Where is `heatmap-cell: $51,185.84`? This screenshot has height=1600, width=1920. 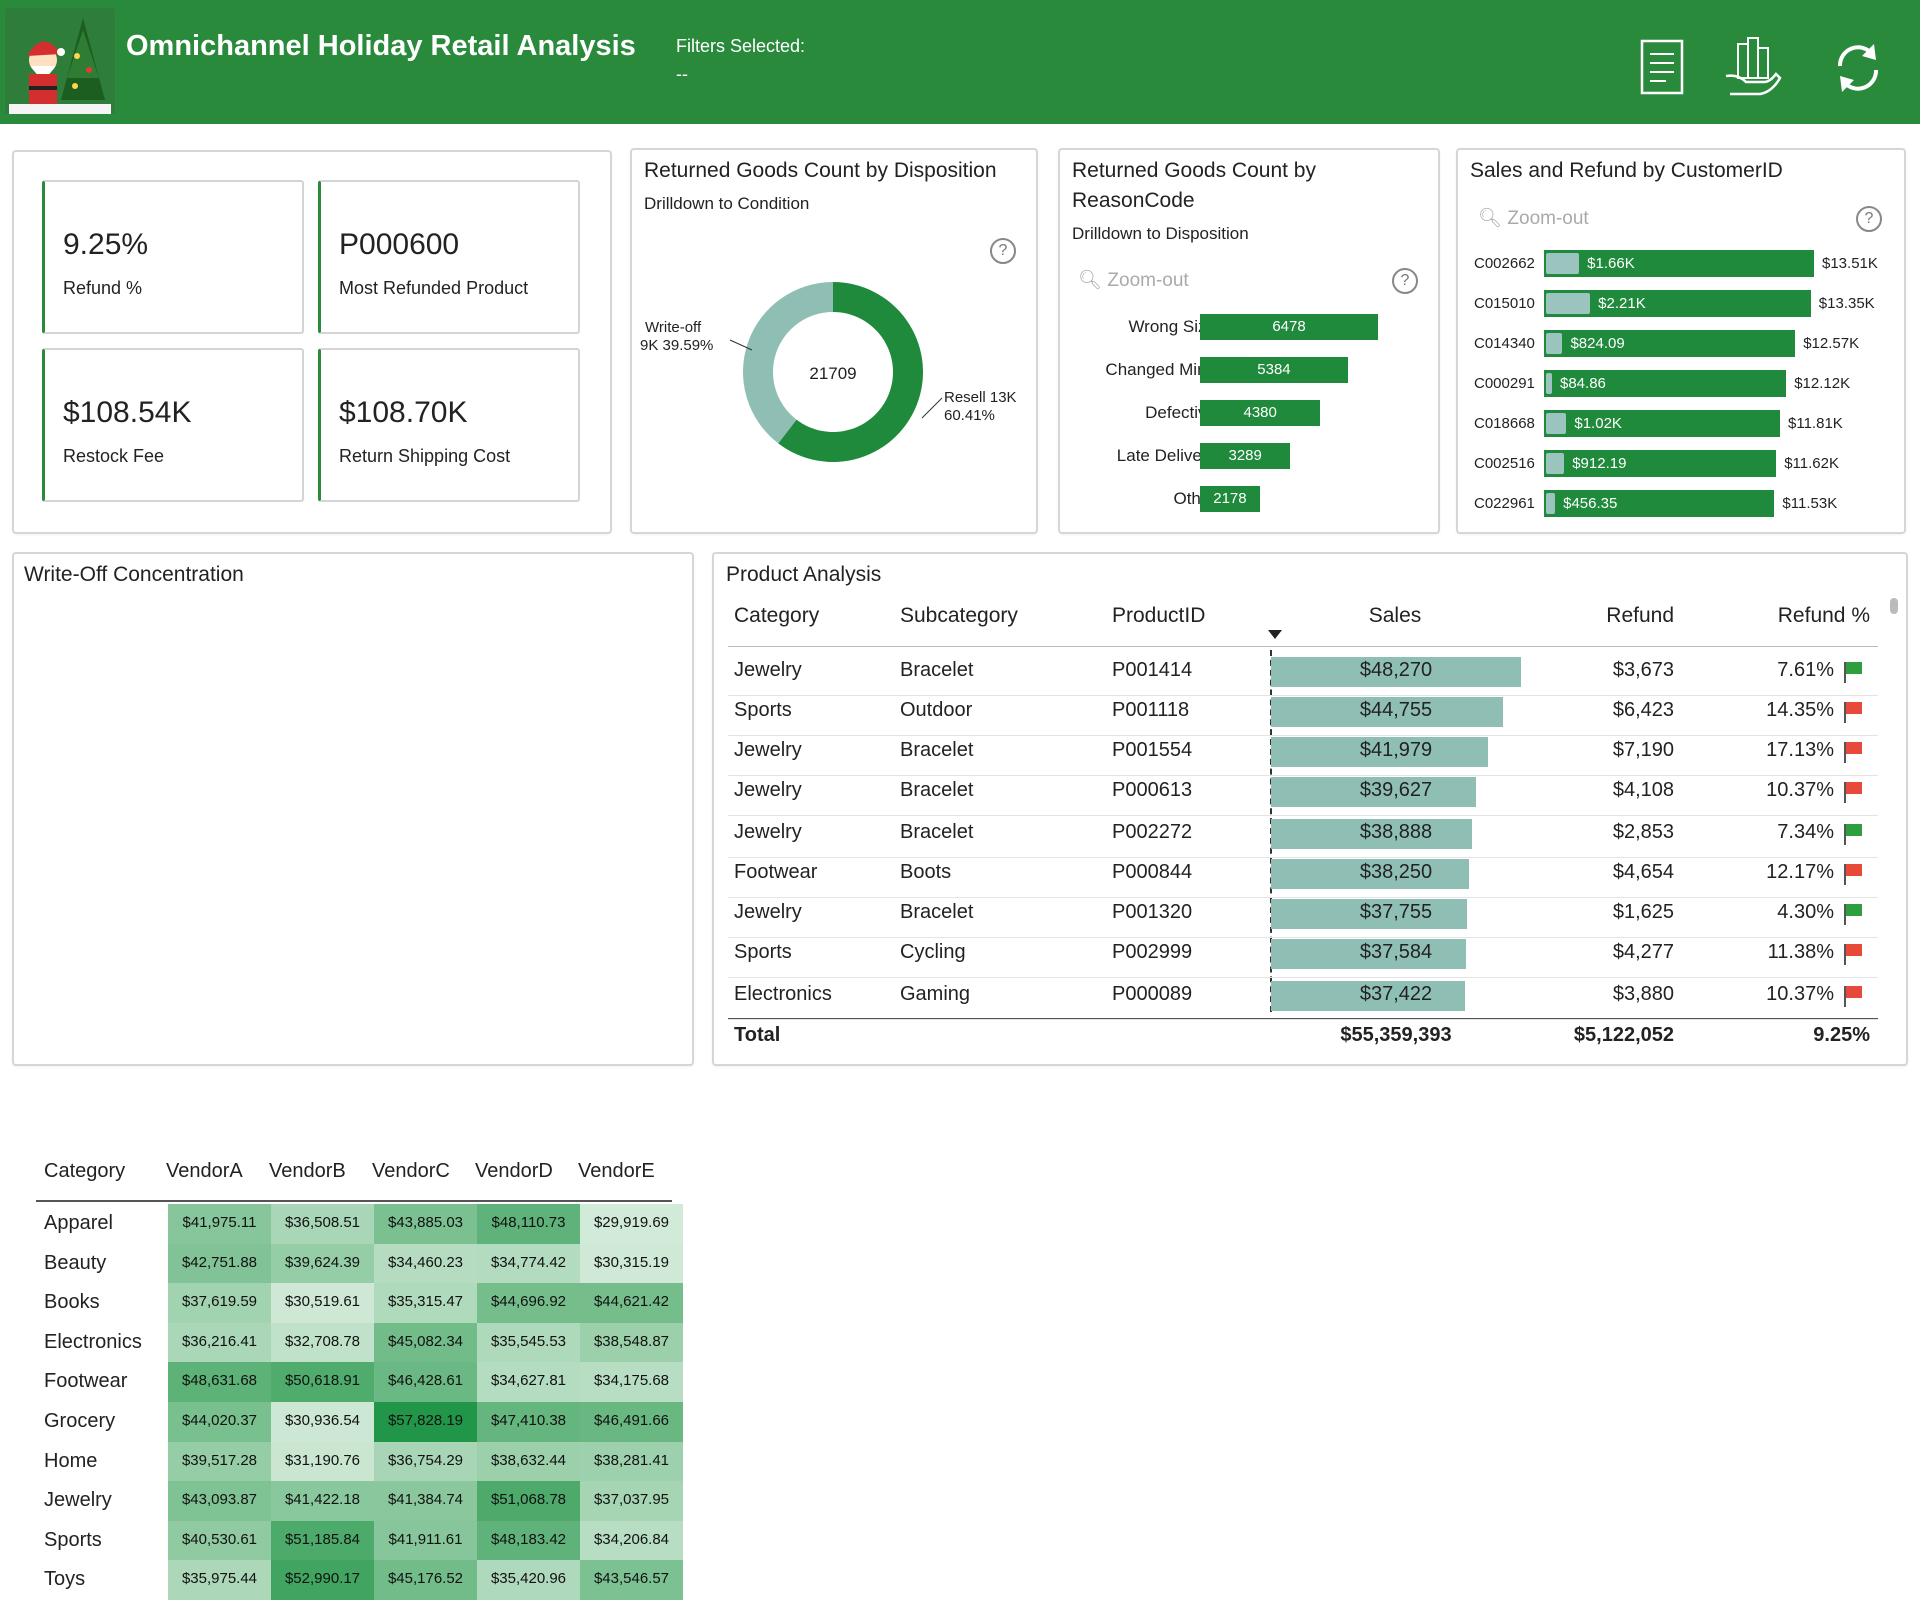 heatmap-cell: $51,185.84 is located at coordinates (322, 1540).